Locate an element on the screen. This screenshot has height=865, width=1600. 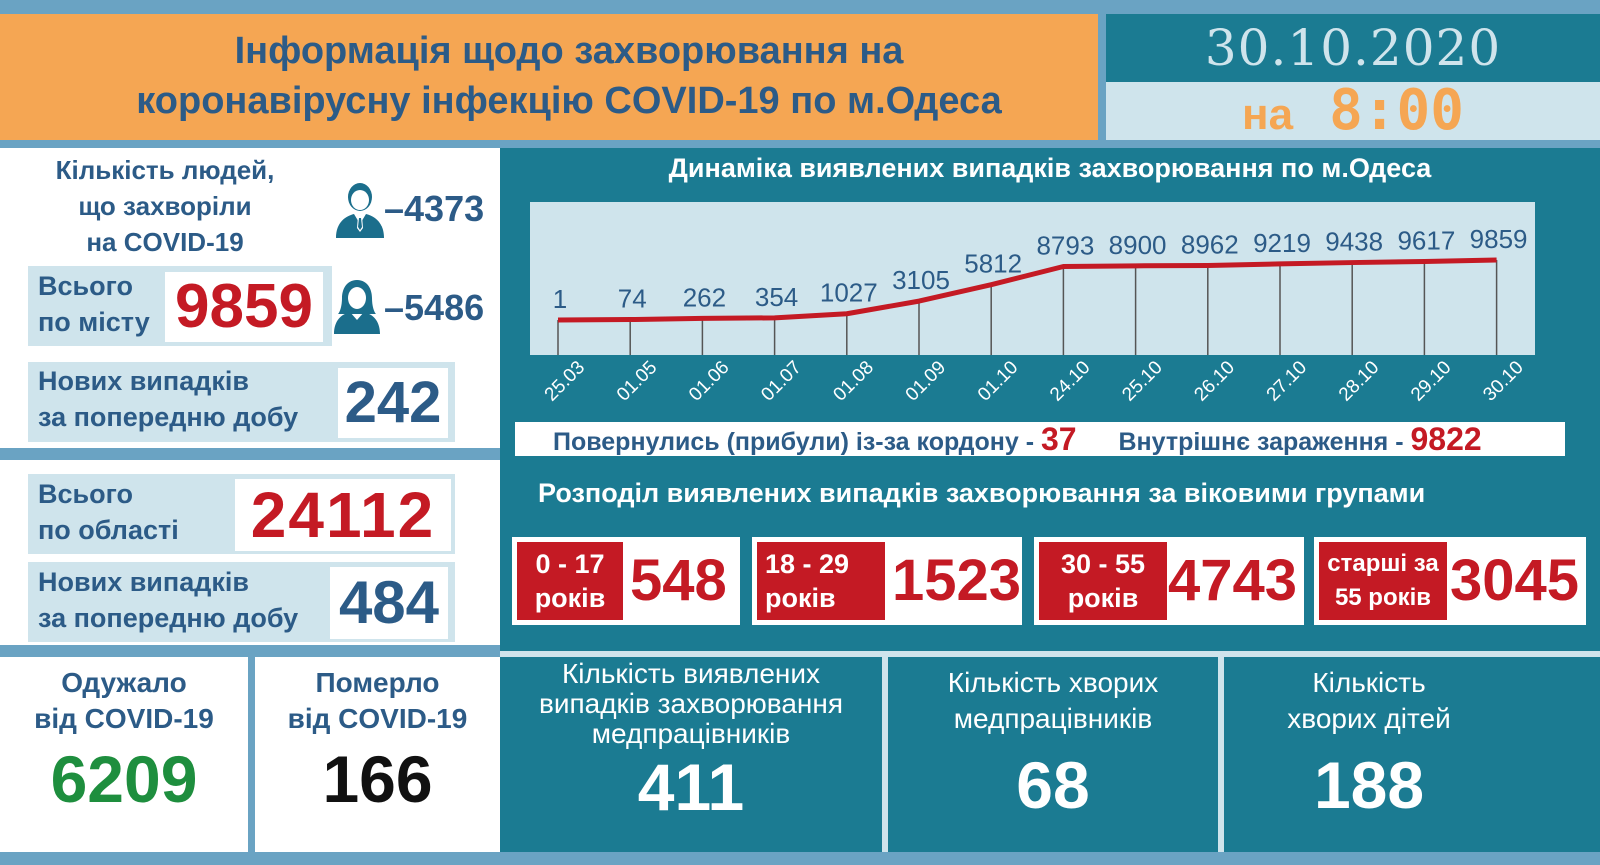
plot-area is located at coordinates (1032, 278).